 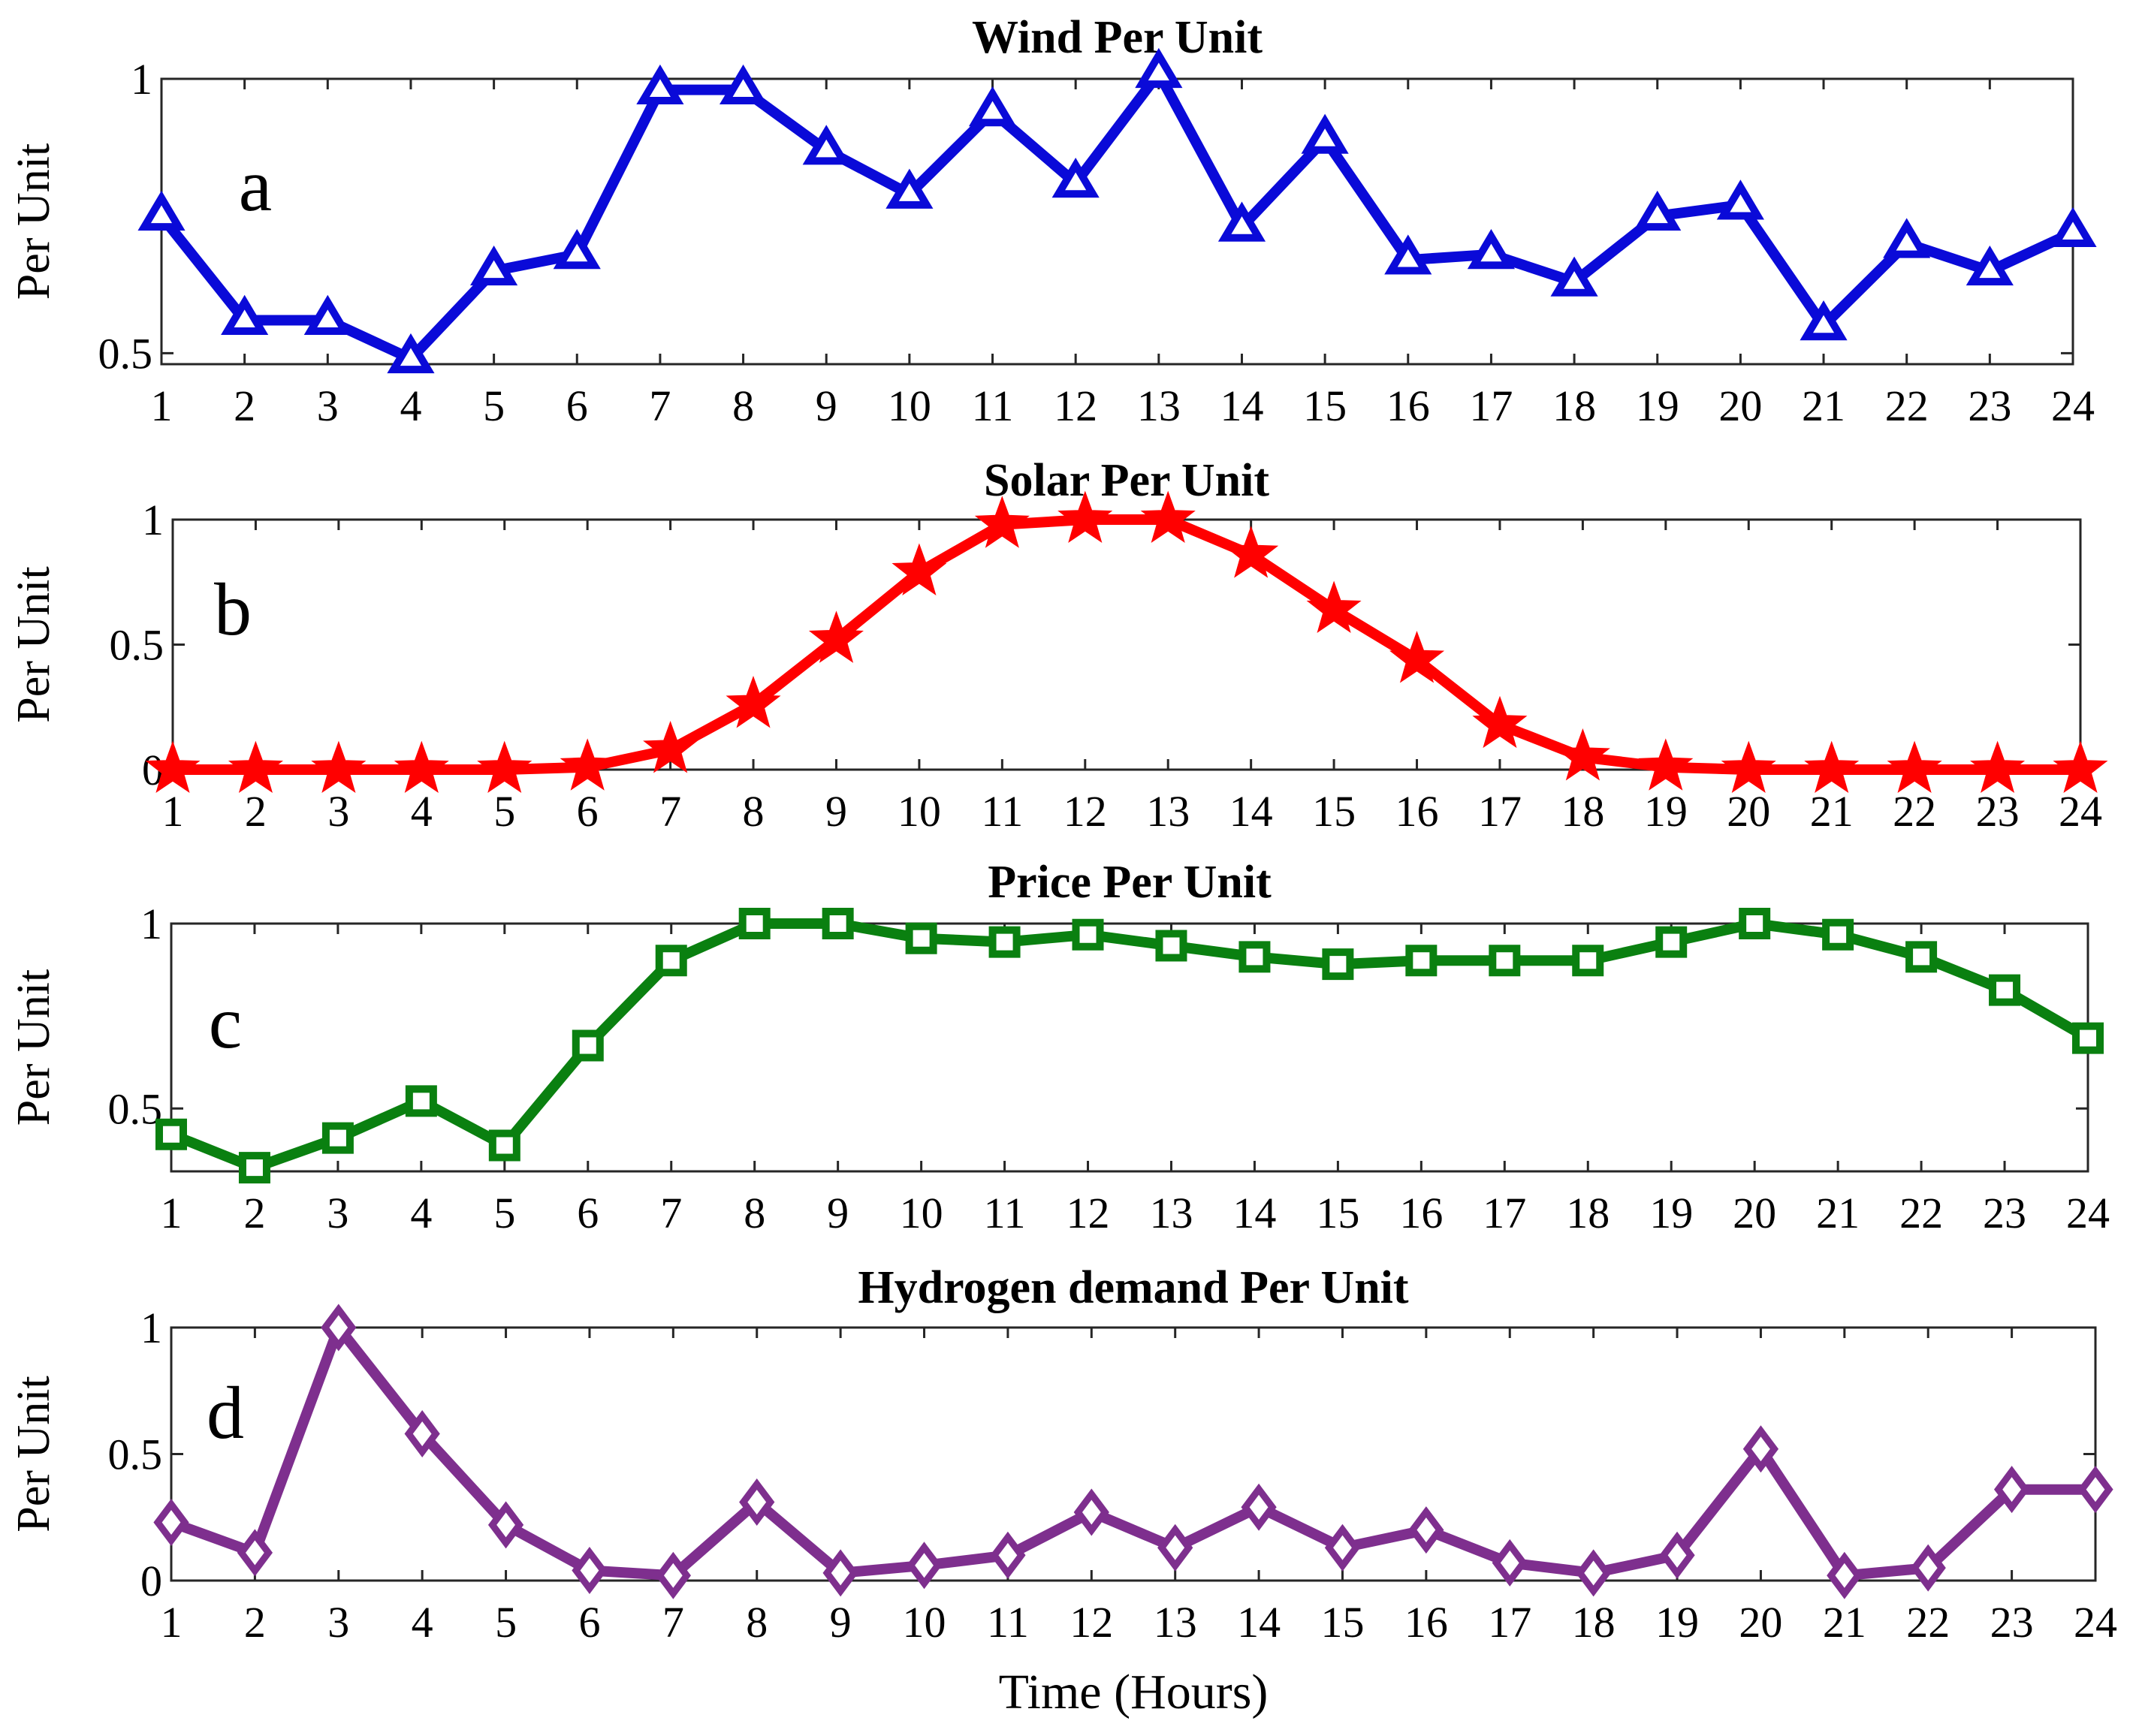 What do you see at coordinates (1914, 811) in the screenshot?
I see `x-tick-label: 22` at bounding box center [1914, 811].